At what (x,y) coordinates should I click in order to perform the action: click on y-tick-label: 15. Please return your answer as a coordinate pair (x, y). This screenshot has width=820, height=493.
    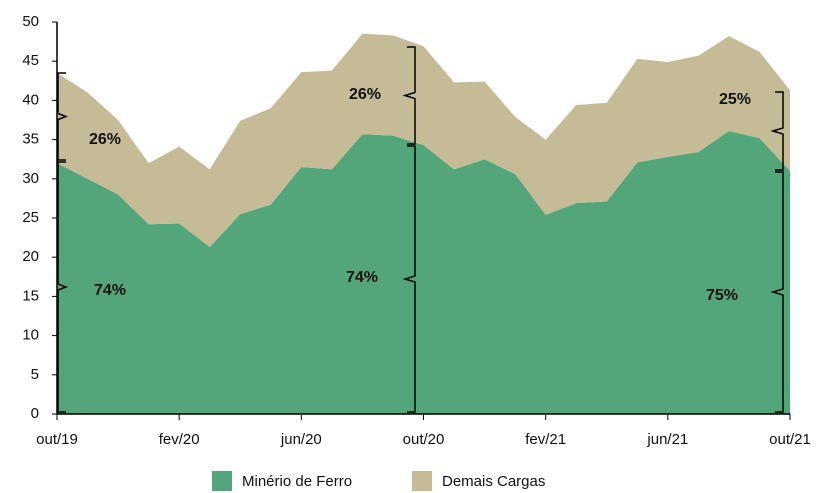
    Looking at the image, I should click on (30, 295).